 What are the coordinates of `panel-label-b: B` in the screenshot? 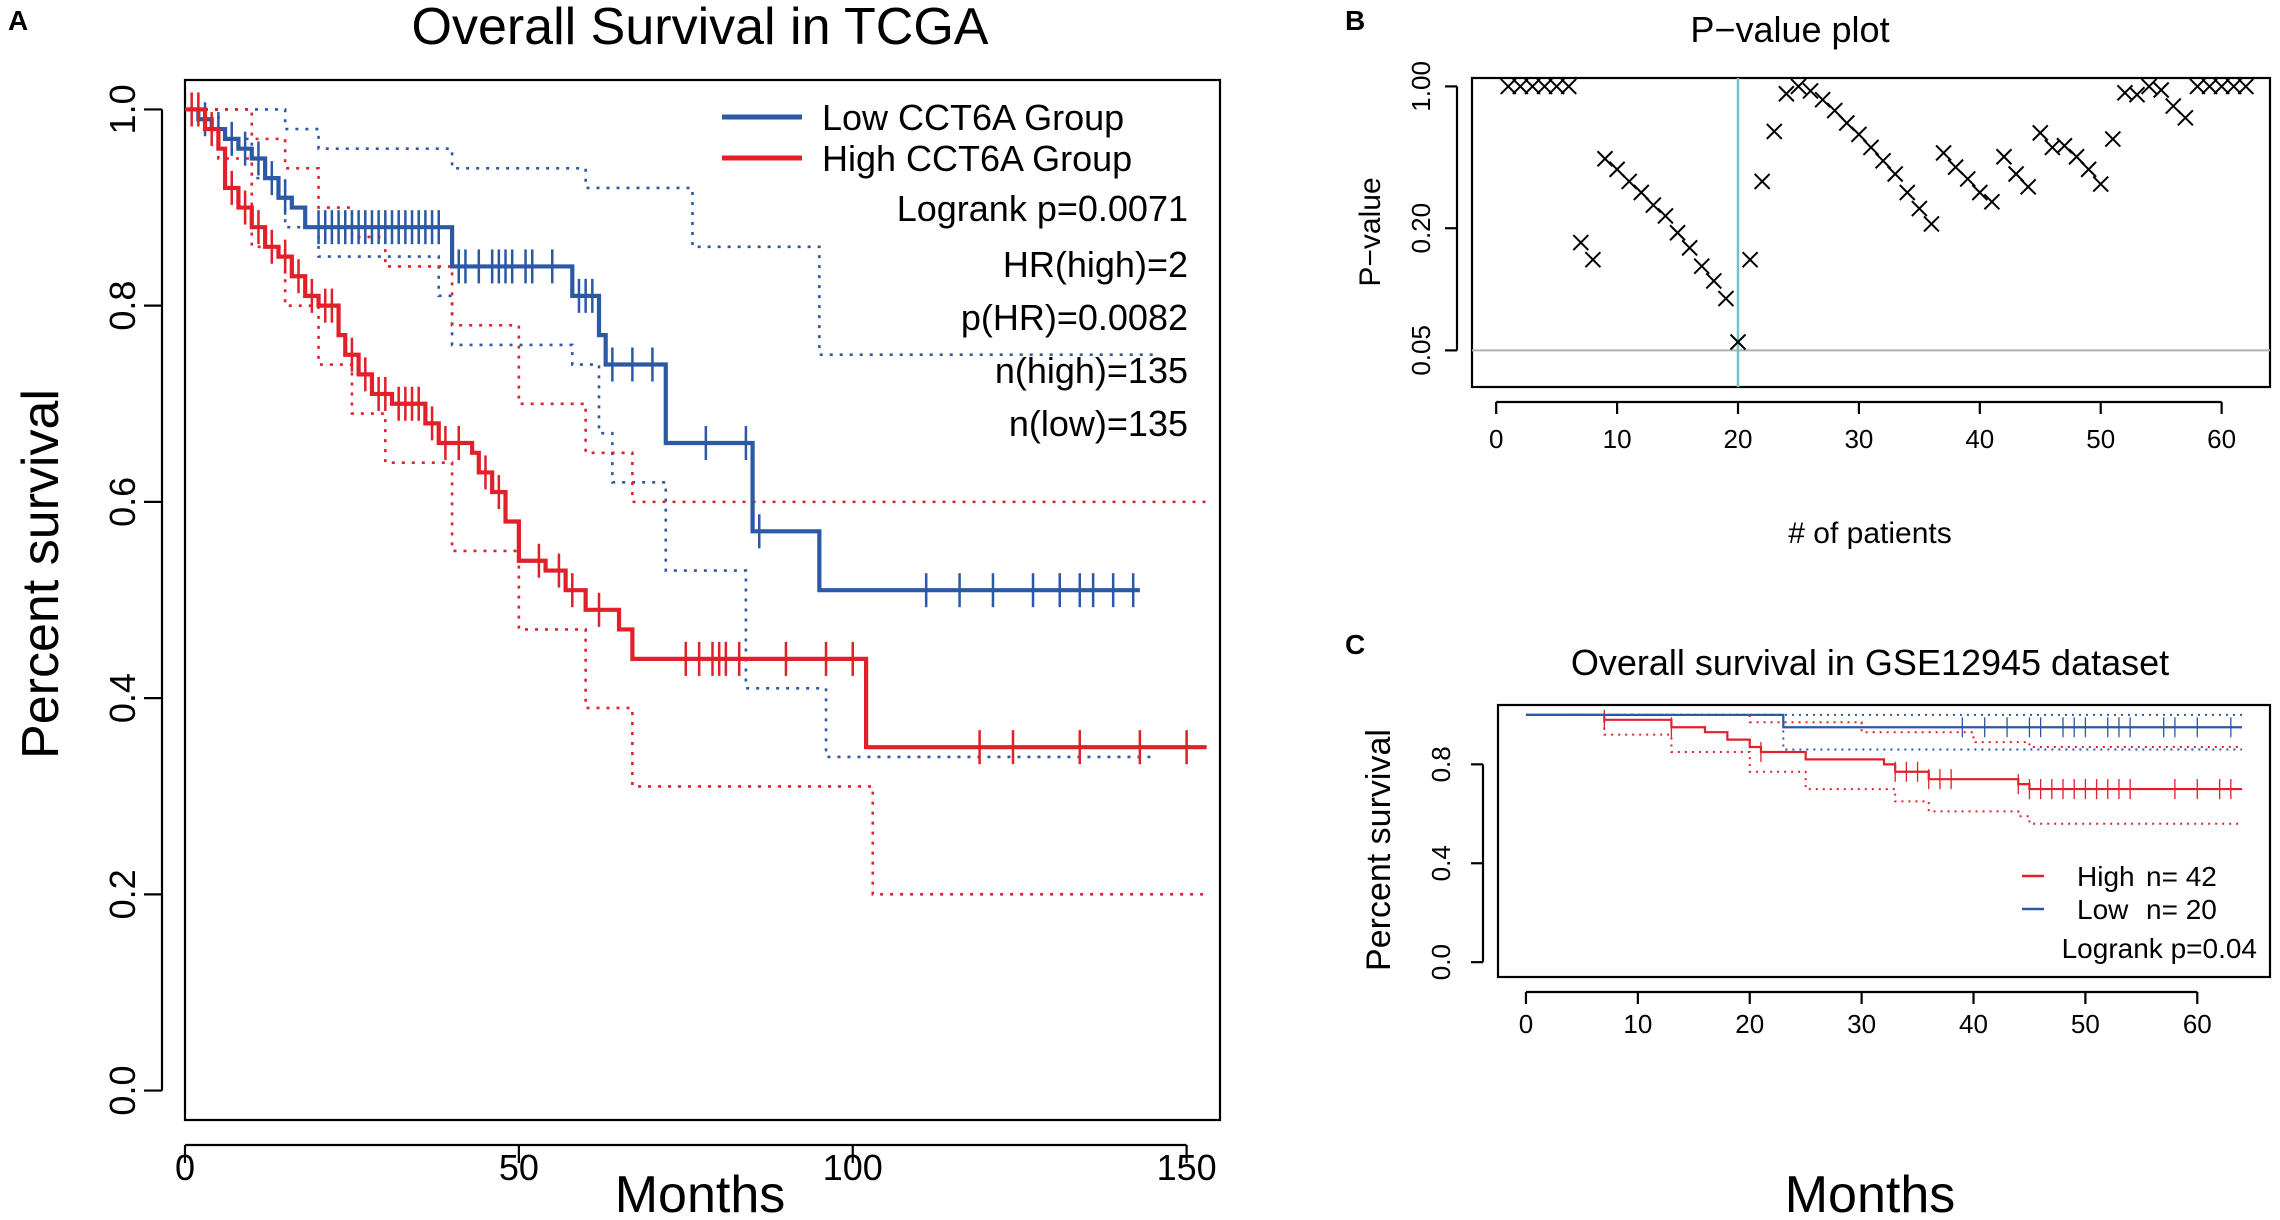 It's located at (1355, 20).